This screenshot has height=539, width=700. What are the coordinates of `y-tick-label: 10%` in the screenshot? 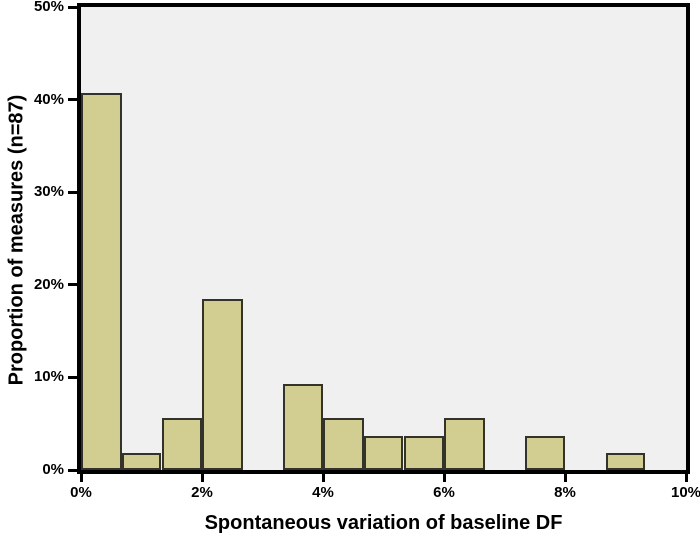 It's located at (48, 377).